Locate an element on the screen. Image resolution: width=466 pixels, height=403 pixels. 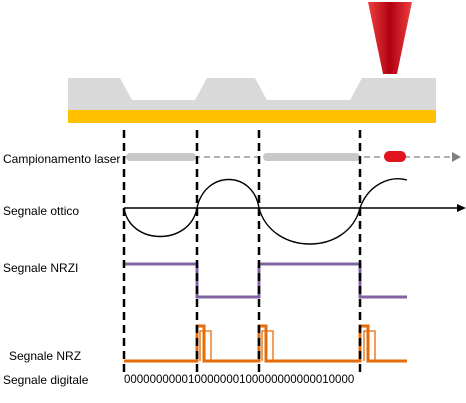
optical-signal is located at coordinates (294, 211).